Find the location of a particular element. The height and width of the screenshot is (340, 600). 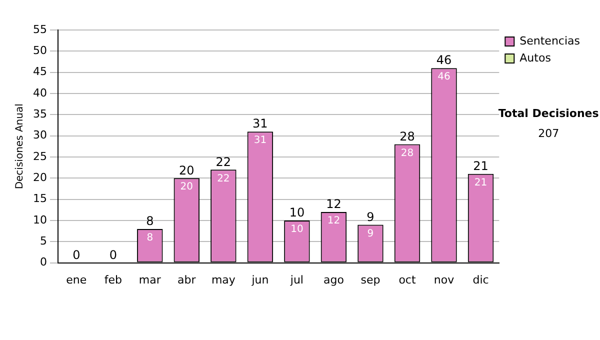

total-label: 31 is located at coordinates (260, 123).